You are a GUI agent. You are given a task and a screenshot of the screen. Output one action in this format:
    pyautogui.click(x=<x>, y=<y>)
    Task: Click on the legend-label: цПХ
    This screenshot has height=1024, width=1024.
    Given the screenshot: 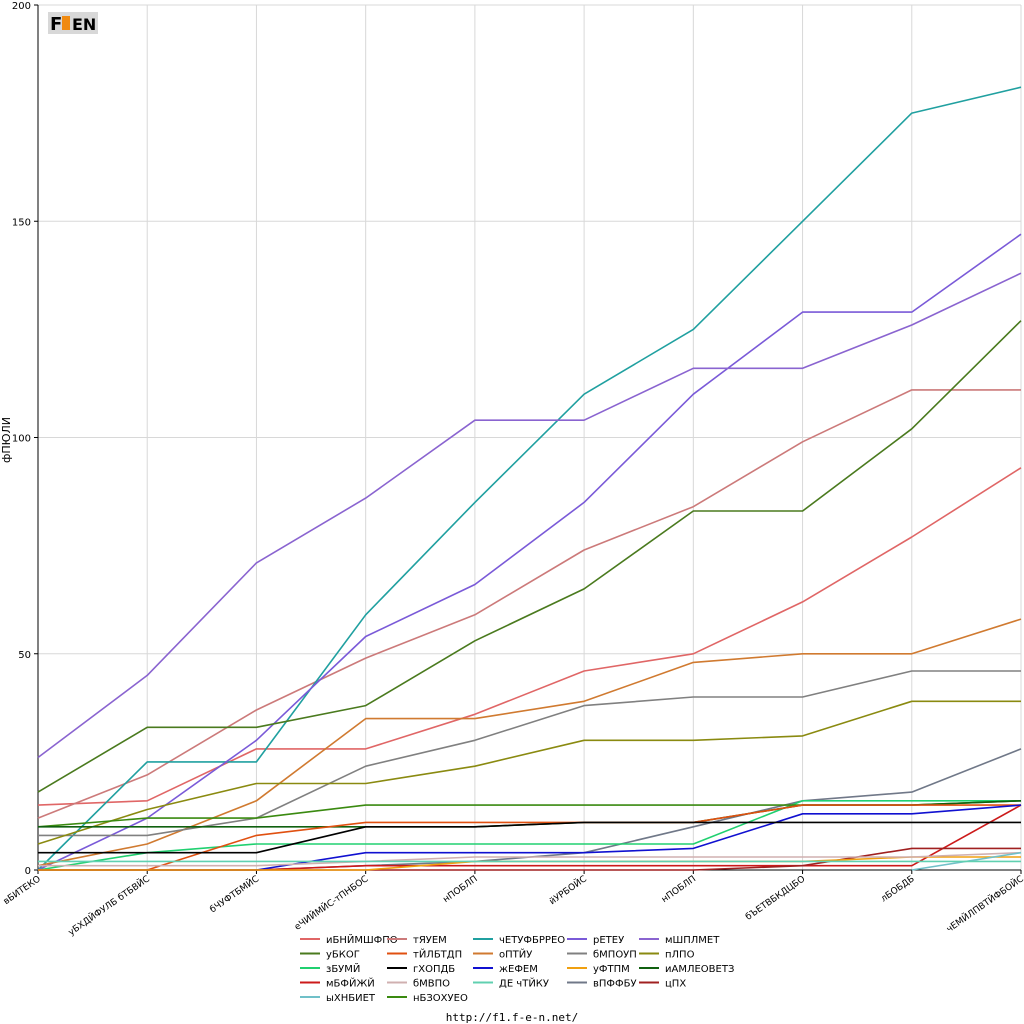 What is the action you would take?
    pyautogui.click(x=675, y=984)
    